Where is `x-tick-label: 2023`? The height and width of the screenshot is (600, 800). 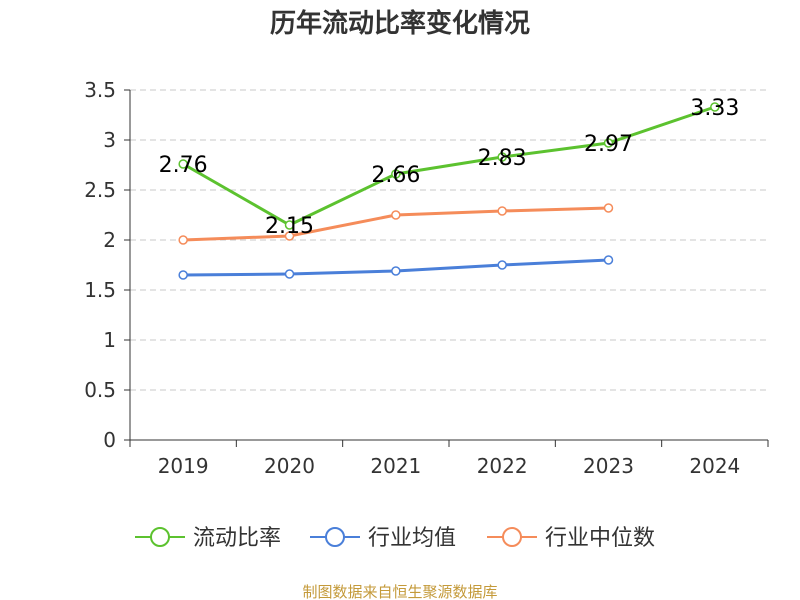 x-tick-label: 2023 is located at coordinates (608, 466).